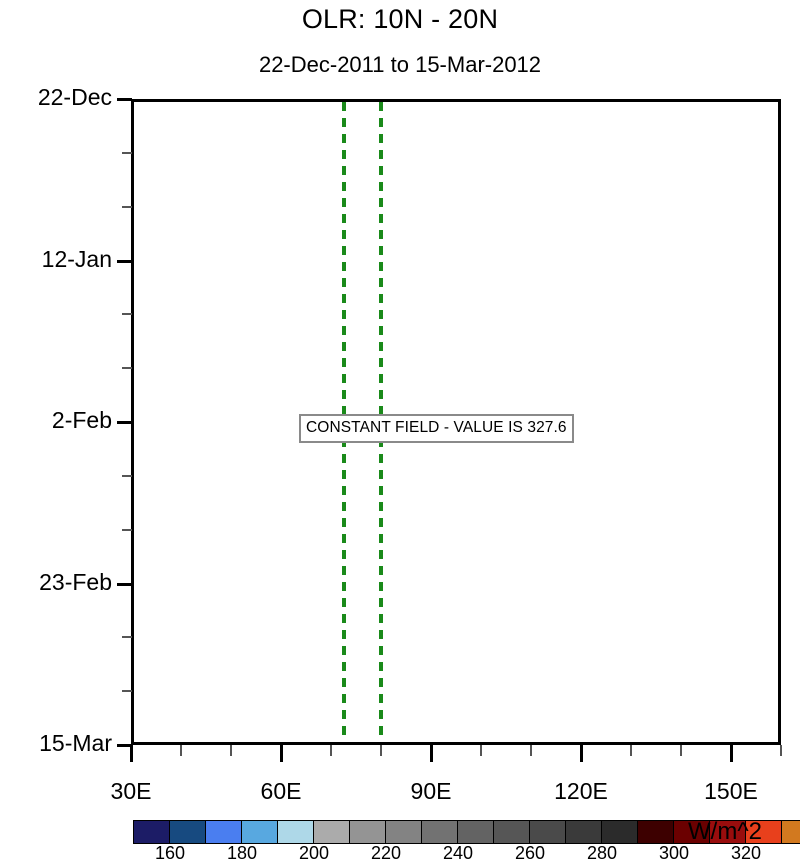 The width and height of the screenshot is (800, 864). Describe the element at coordinates (602, 853) in the screenshot. I see `colorbar-tick-label: 280` at that location.